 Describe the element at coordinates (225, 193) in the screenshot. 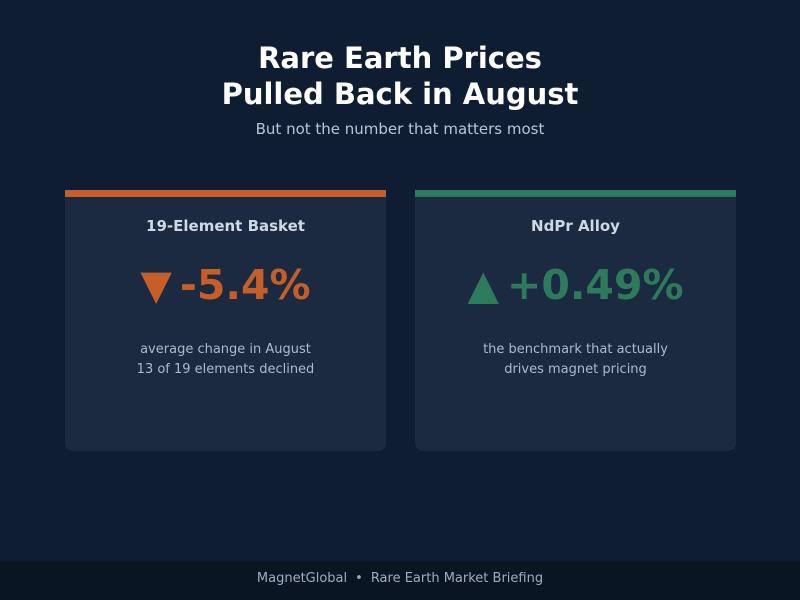

I see `basket-accent-bar` at that location.